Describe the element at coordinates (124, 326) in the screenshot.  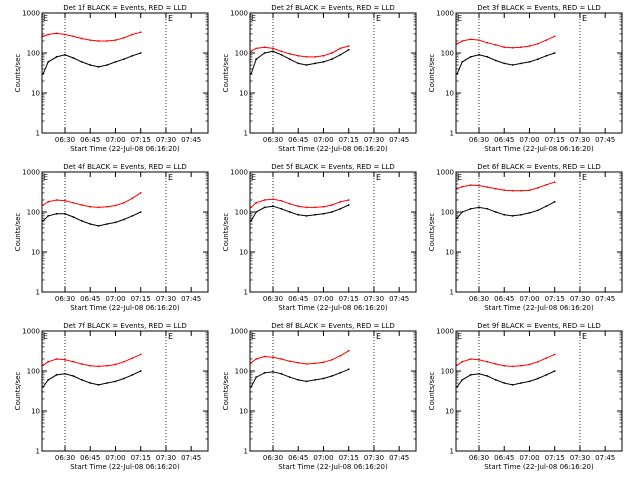
I see `chart-title: Det 7f BLACK = Events, RED = LLD` at that location.